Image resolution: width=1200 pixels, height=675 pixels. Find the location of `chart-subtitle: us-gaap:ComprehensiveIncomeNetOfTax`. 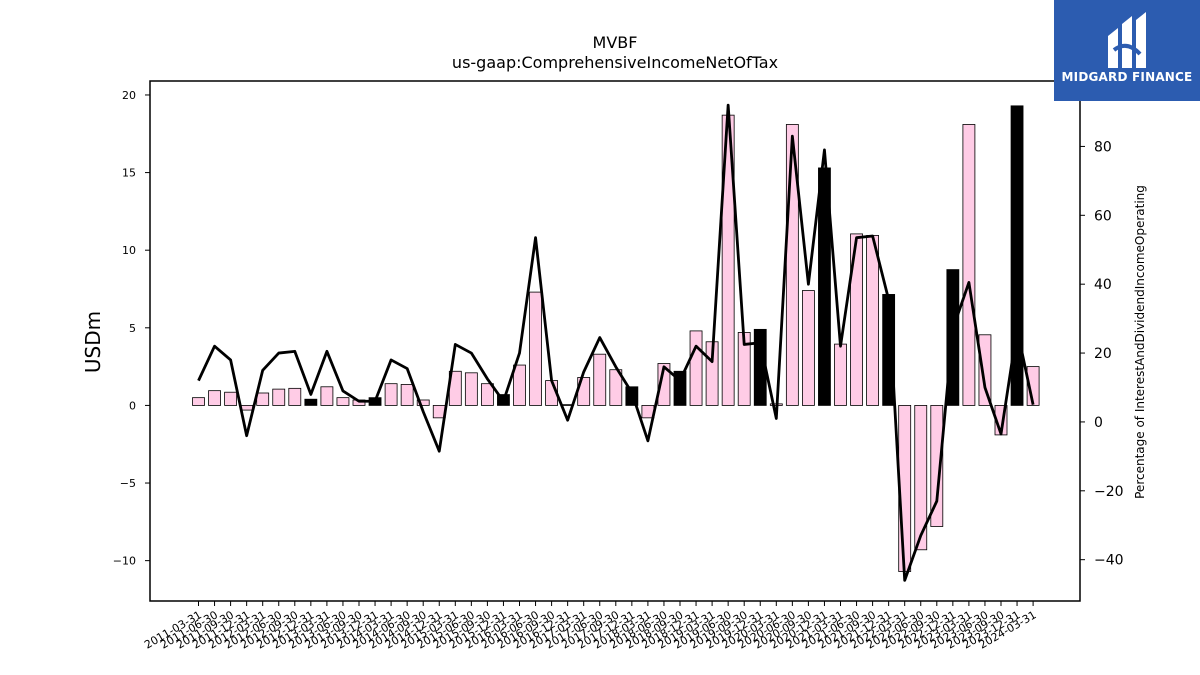

chart-subtitle: us-gaap:ComprehensiveIncomeNetOfTax is located at coordinates (615, 62).